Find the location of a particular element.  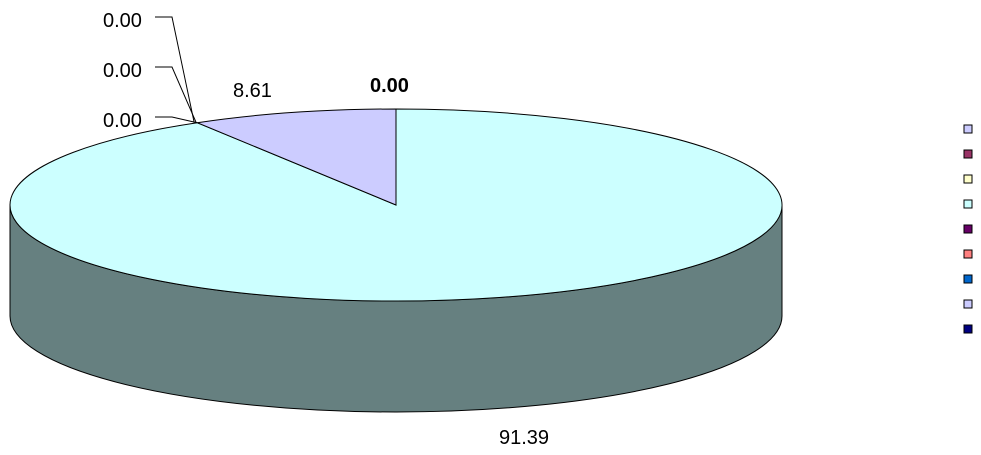

data-label-slice-3: 0.00 is located at coordinates (122, 21).